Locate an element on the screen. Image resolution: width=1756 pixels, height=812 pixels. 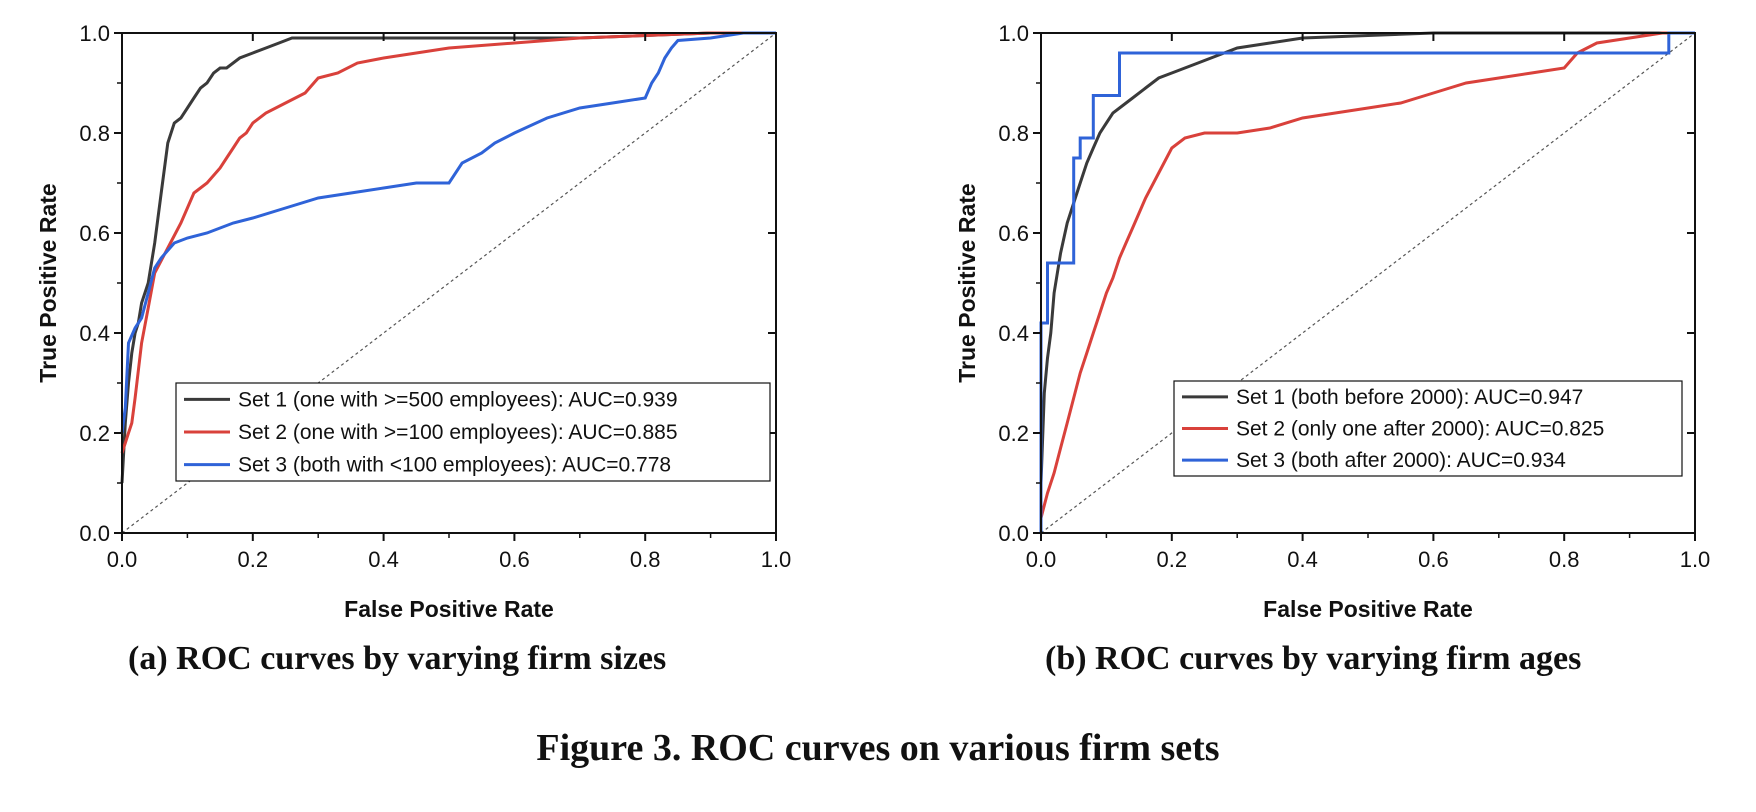
legend-label-series-2: Set 2 (only one after 2000): AUC=0.825 is located at coordinates (1420, 429).